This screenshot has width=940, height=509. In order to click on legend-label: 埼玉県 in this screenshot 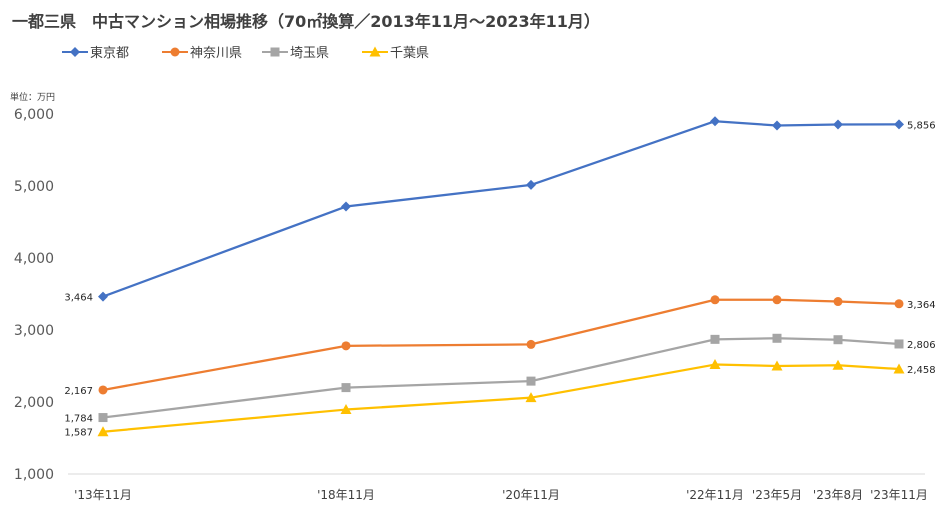, I will do `click(310, 53)`.